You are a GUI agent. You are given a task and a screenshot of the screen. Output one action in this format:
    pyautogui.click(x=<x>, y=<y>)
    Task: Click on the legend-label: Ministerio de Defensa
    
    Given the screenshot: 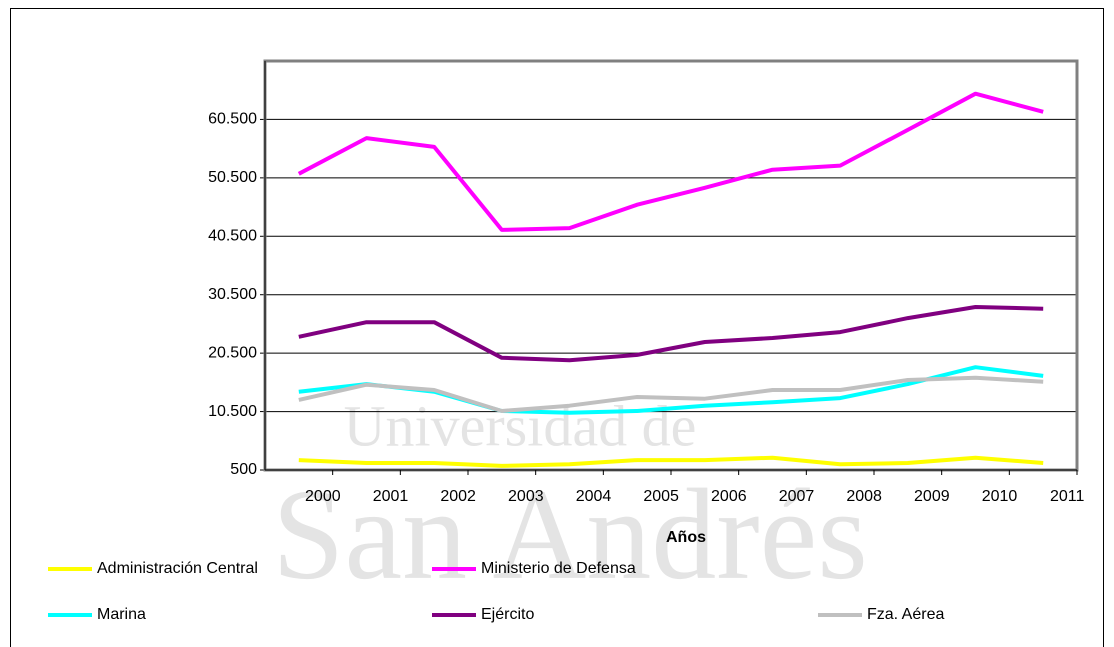 What is the action you would take?
    pyautogui.click(x=558, y=568)
    